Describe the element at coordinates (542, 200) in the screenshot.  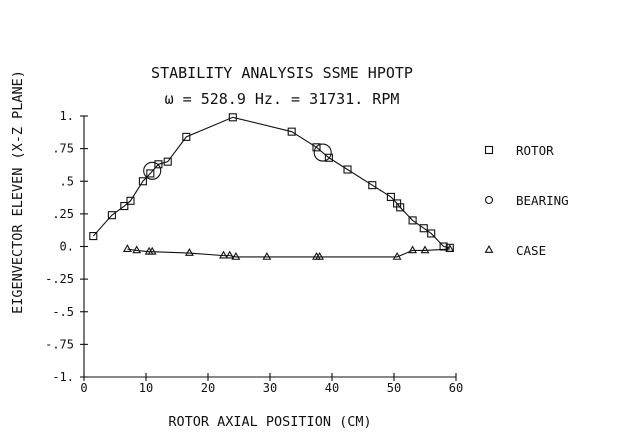
I see `legend-label-bearing: BEARING` at that location.